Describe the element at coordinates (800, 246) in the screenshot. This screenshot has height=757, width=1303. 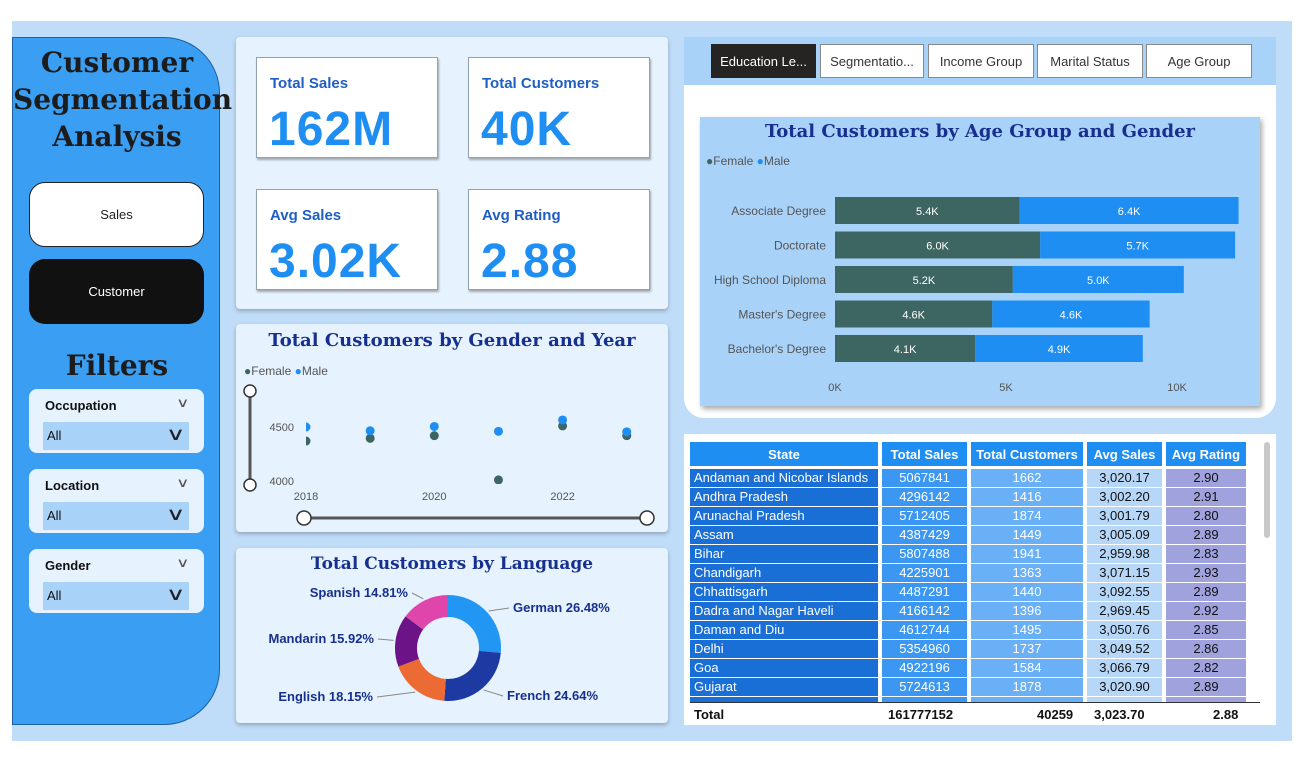
I see `category-label: Doctorate` at that location.